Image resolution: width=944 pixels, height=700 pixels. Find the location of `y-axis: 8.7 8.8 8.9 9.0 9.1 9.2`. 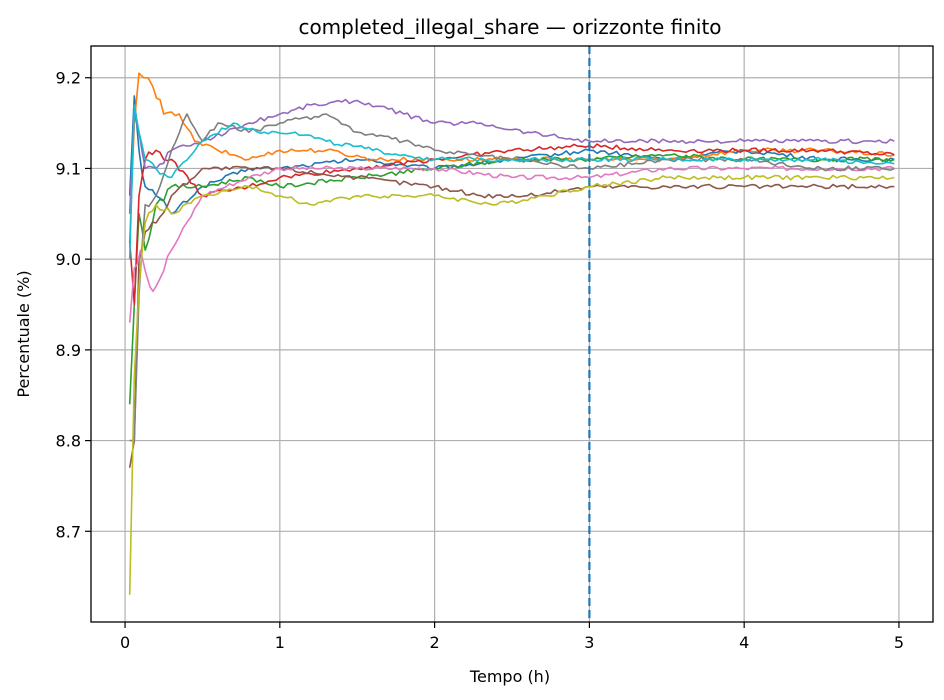

y-axis: 8.7 8.8 8.9 9.0 9.1 9.2 is located at coordinates (73, 305).